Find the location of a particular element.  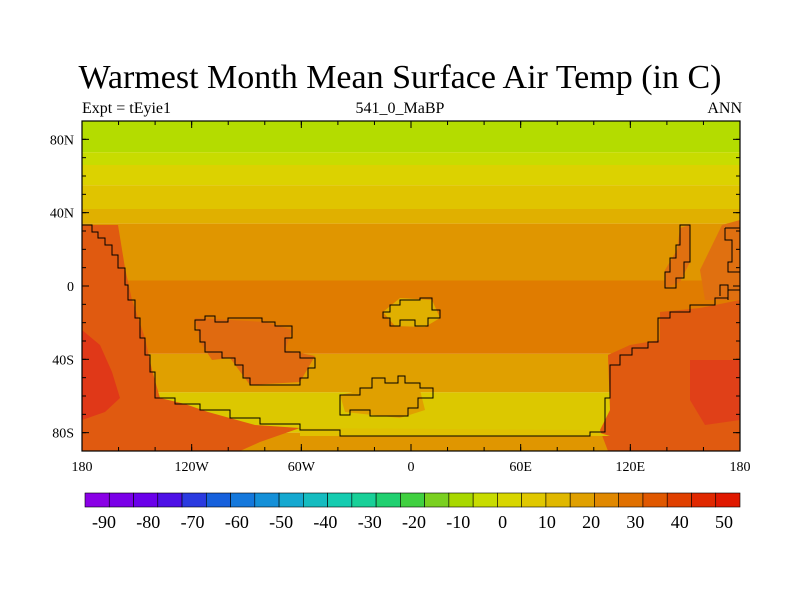

land-east-coast-hot is located at coordinates (715, 392).